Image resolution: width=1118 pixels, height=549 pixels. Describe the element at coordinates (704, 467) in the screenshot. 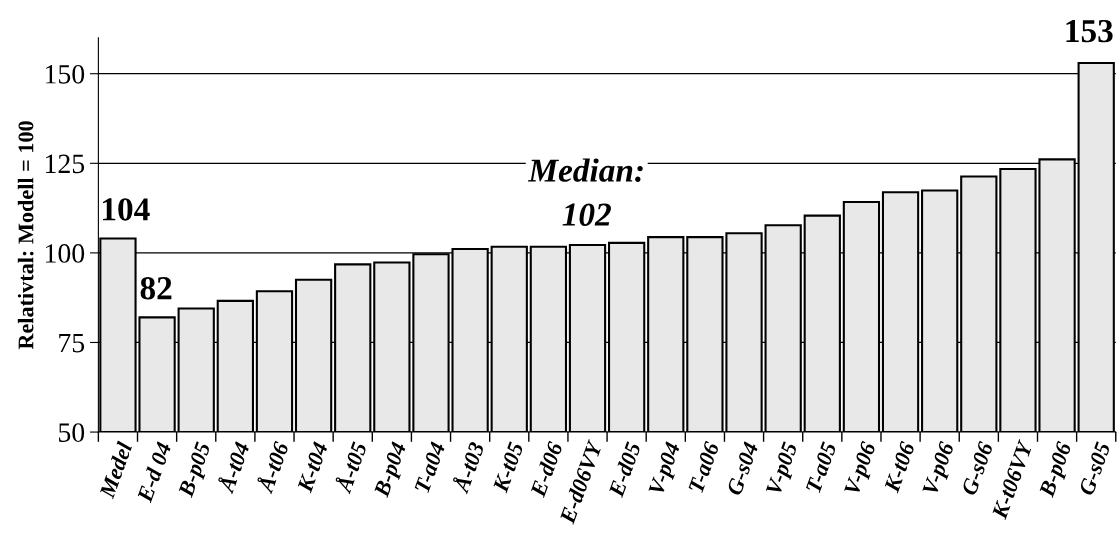

I see `x-tick-label: T-a06` at that location.